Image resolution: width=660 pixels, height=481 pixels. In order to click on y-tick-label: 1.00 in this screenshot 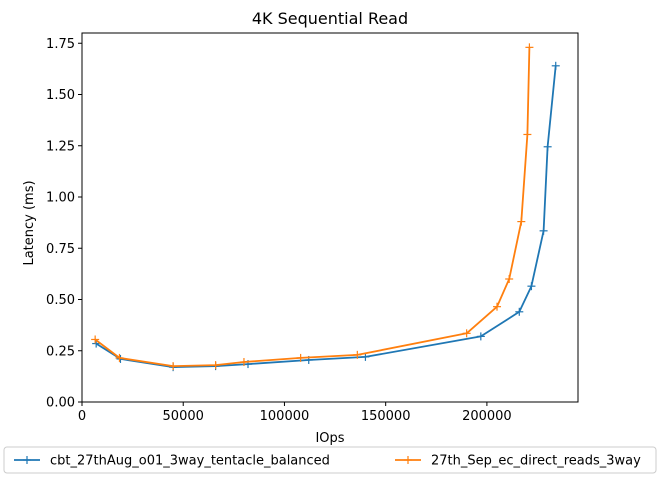, I will do `click(60, 198)`.